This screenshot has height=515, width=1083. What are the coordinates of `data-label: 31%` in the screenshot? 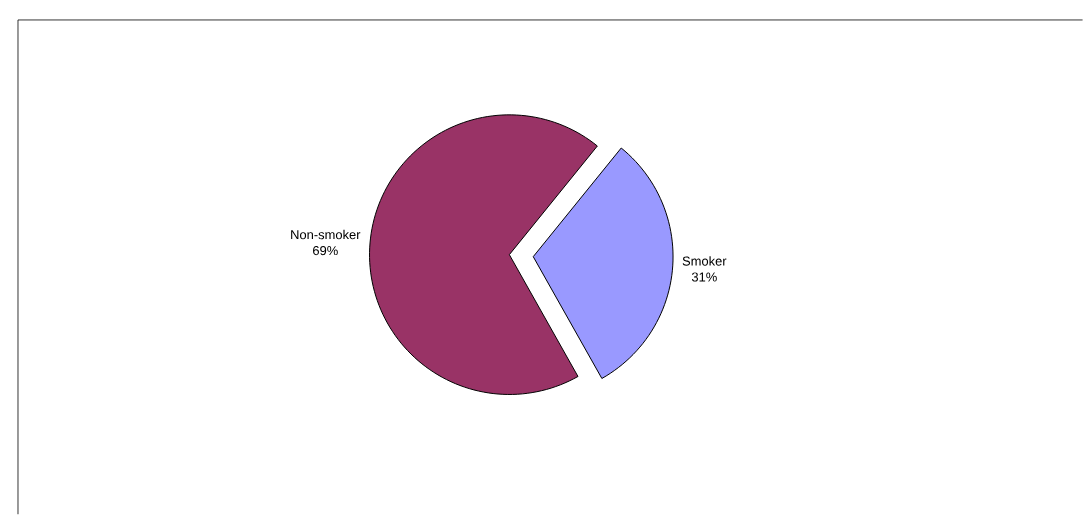 It's located at (704, 277).